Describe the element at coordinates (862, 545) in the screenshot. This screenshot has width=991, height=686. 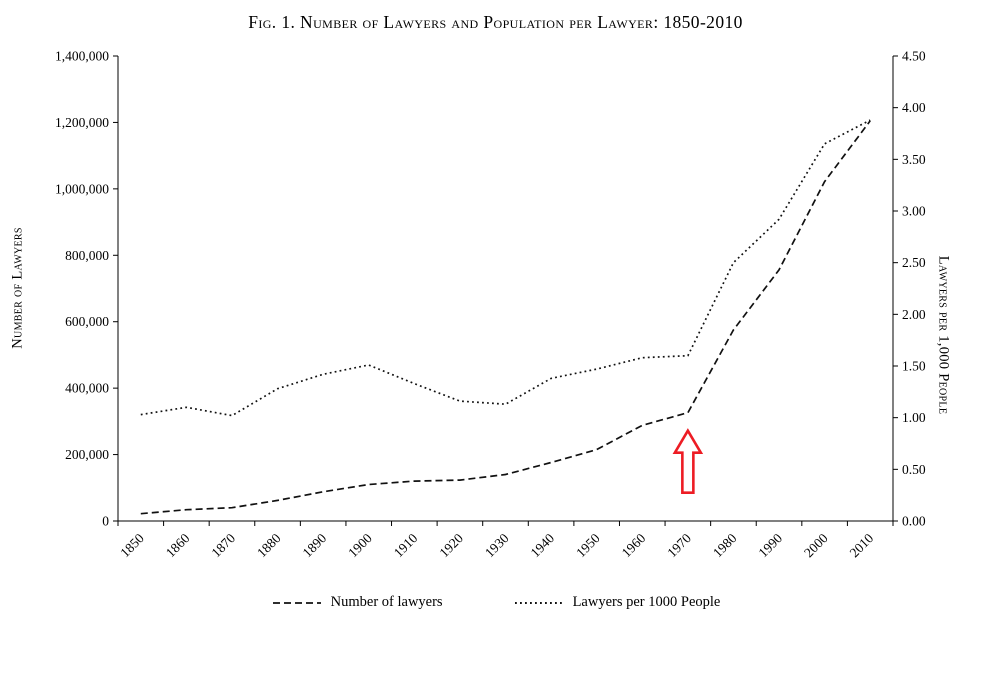
I see `x-tick-label: 2010` at that location.